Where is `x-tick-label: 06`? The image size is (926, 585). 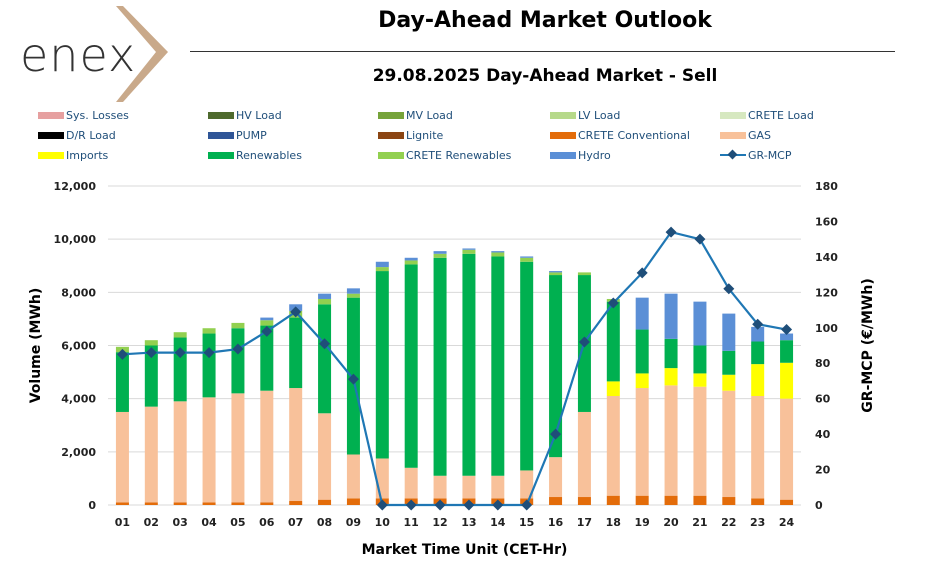 x-tick-label: 06 is located at coordinates (267, 522).